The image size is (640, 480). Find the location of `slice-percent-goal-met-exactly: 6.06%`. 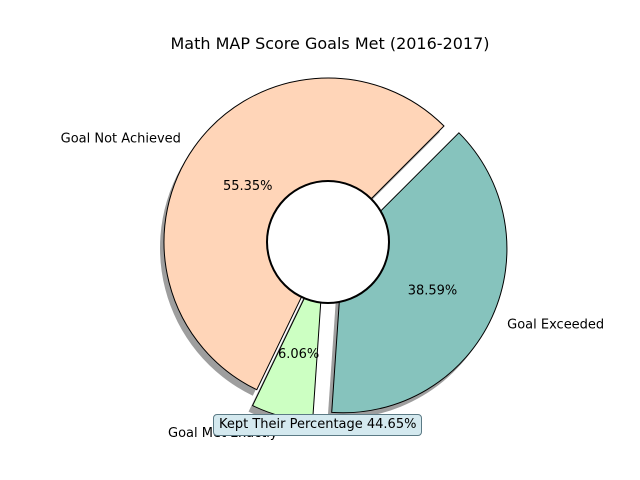

slice-percent-goal-met-exactly: 6.06% is located at coordinates (298, 354).